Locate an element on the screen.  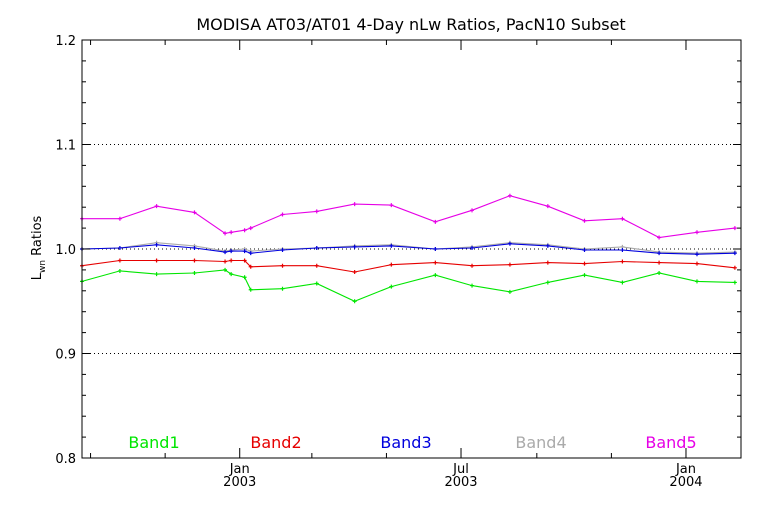
y-axis-label-subscript: wn is located at coordinates (43, 266).